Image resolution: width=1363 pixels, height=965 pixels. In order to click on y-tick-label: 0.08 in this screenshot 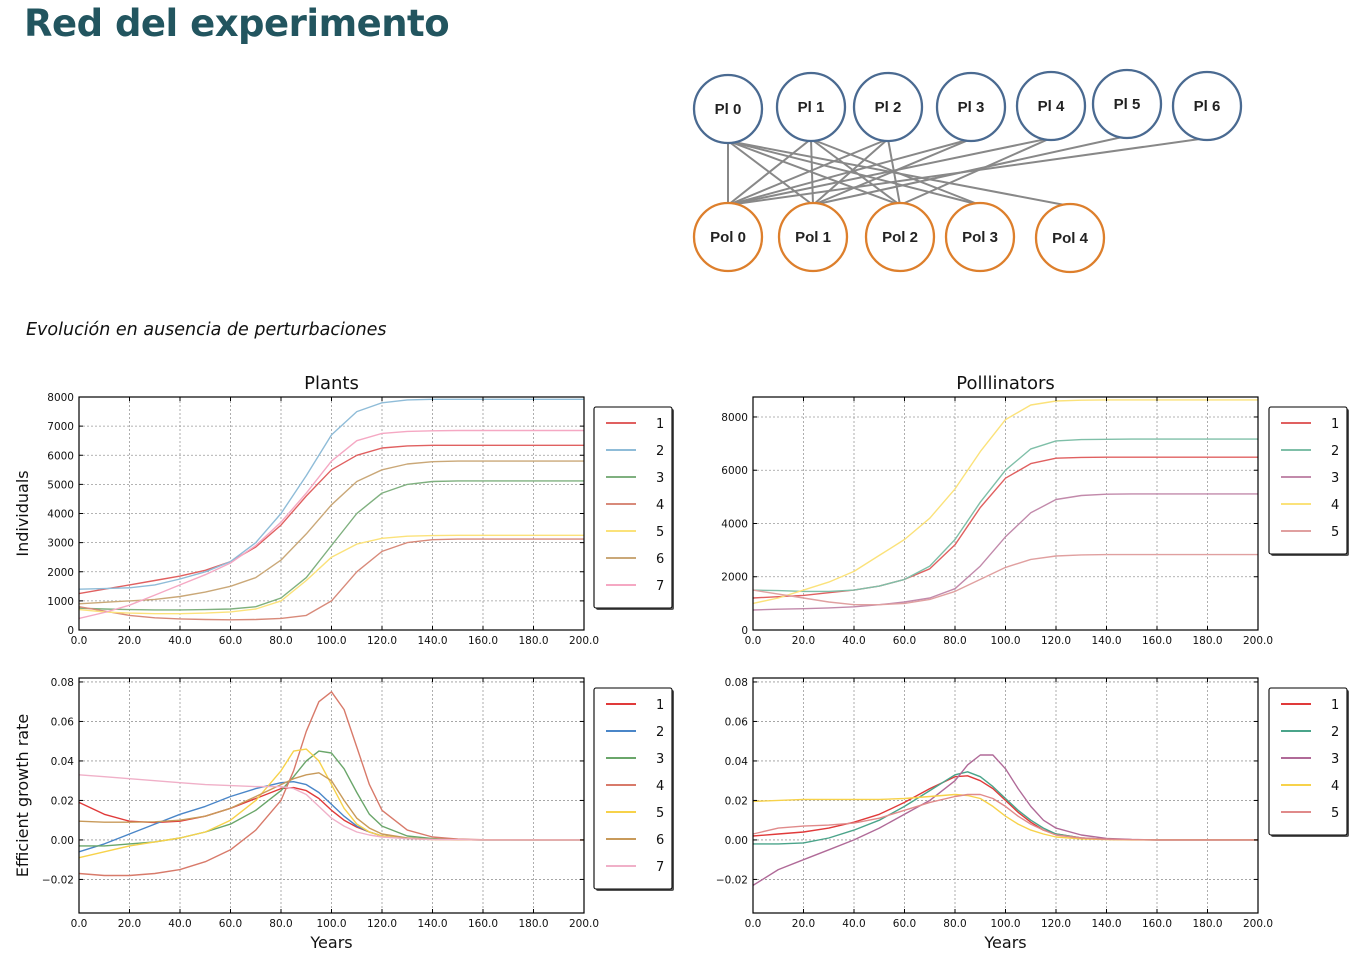, I will do `click(736, 683)`.